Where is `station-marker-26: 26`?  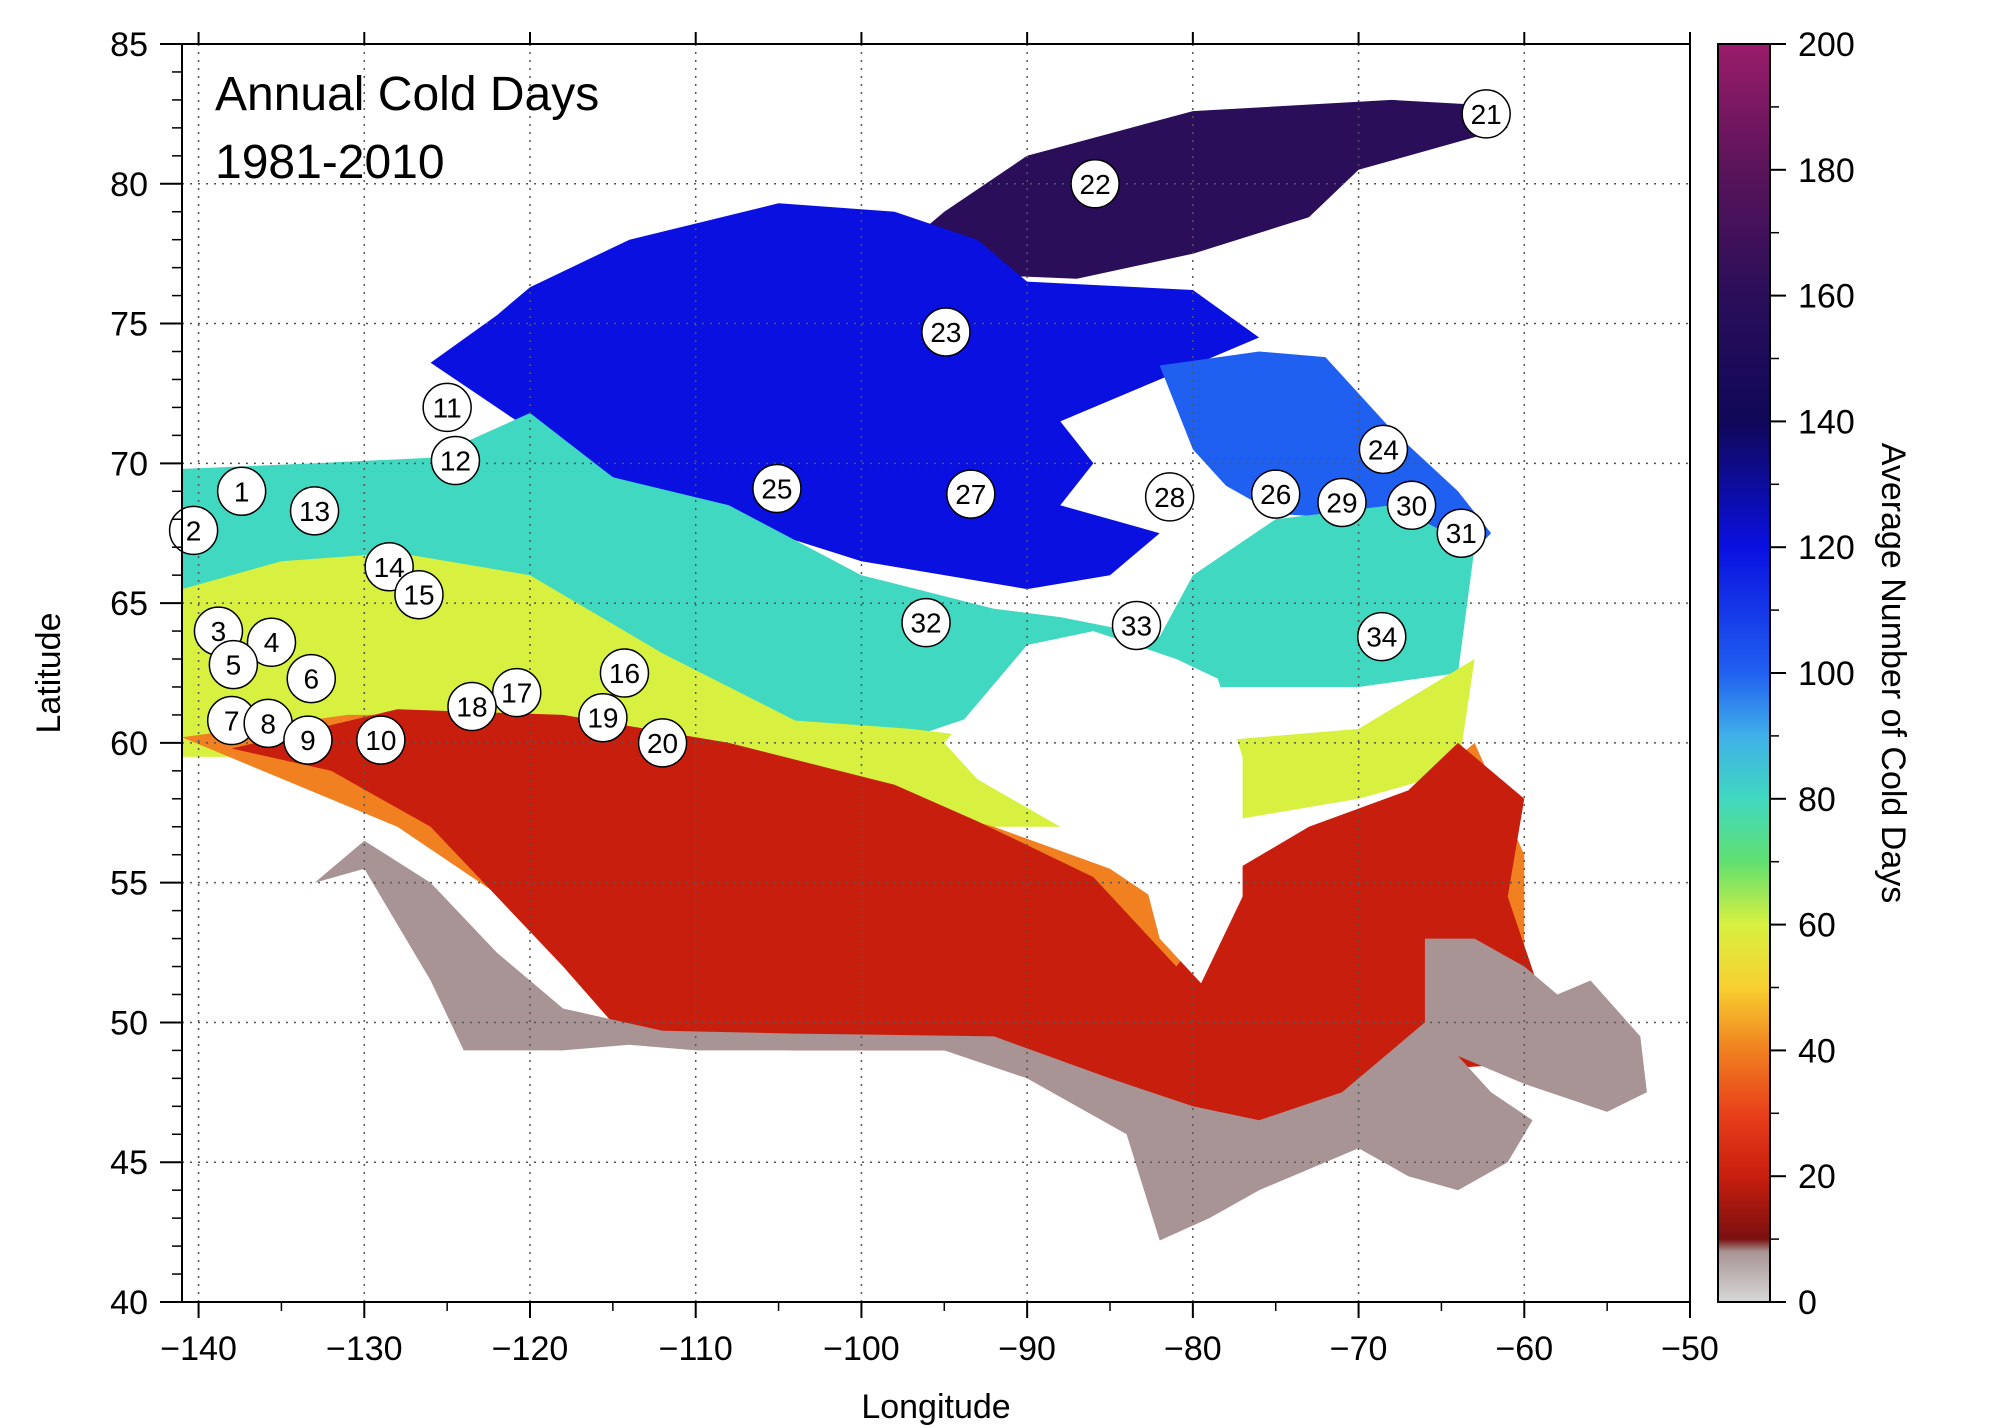 station-marker-26: 26 is located at coordinates (1275, 494).